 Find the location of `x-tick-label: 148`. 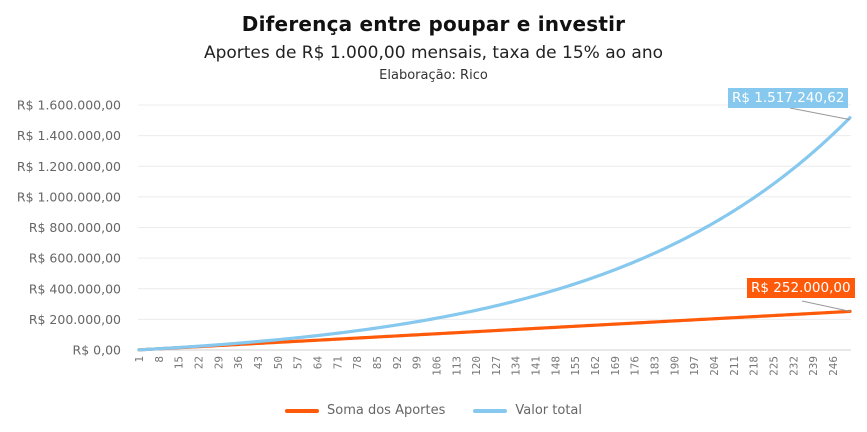

x-tick-label: 148 is located at coordinates (555, 366).